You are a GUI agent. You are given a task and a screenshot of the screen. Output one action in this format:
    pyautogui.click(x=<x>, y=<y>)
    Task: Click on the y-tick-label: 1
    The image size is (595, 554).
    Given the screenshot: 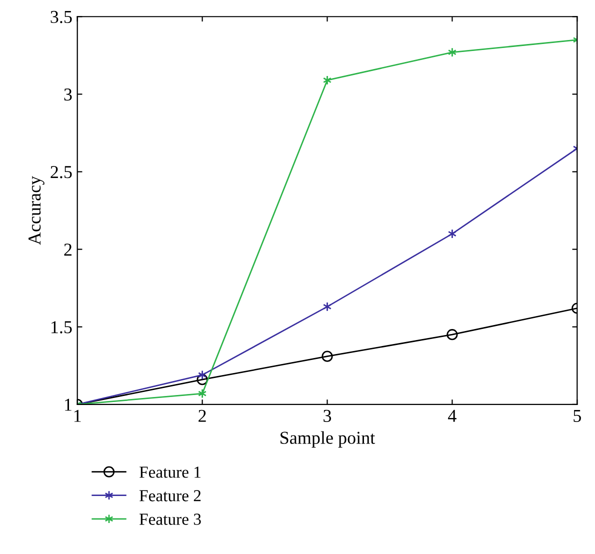 What is the action you would take?
    pyautogui.click(x=68, y=404)
    